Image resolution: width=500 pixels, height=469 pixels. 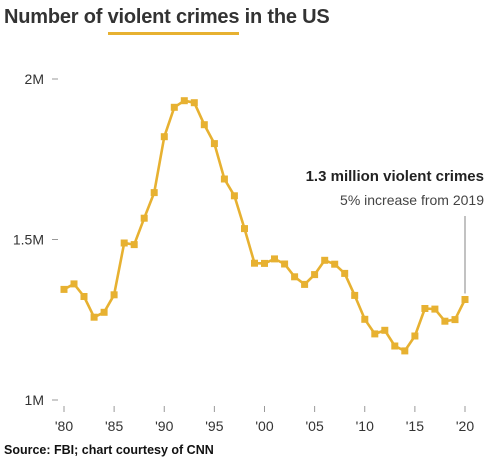 I want to click on data-point-1981, so click(x=74, y=284).